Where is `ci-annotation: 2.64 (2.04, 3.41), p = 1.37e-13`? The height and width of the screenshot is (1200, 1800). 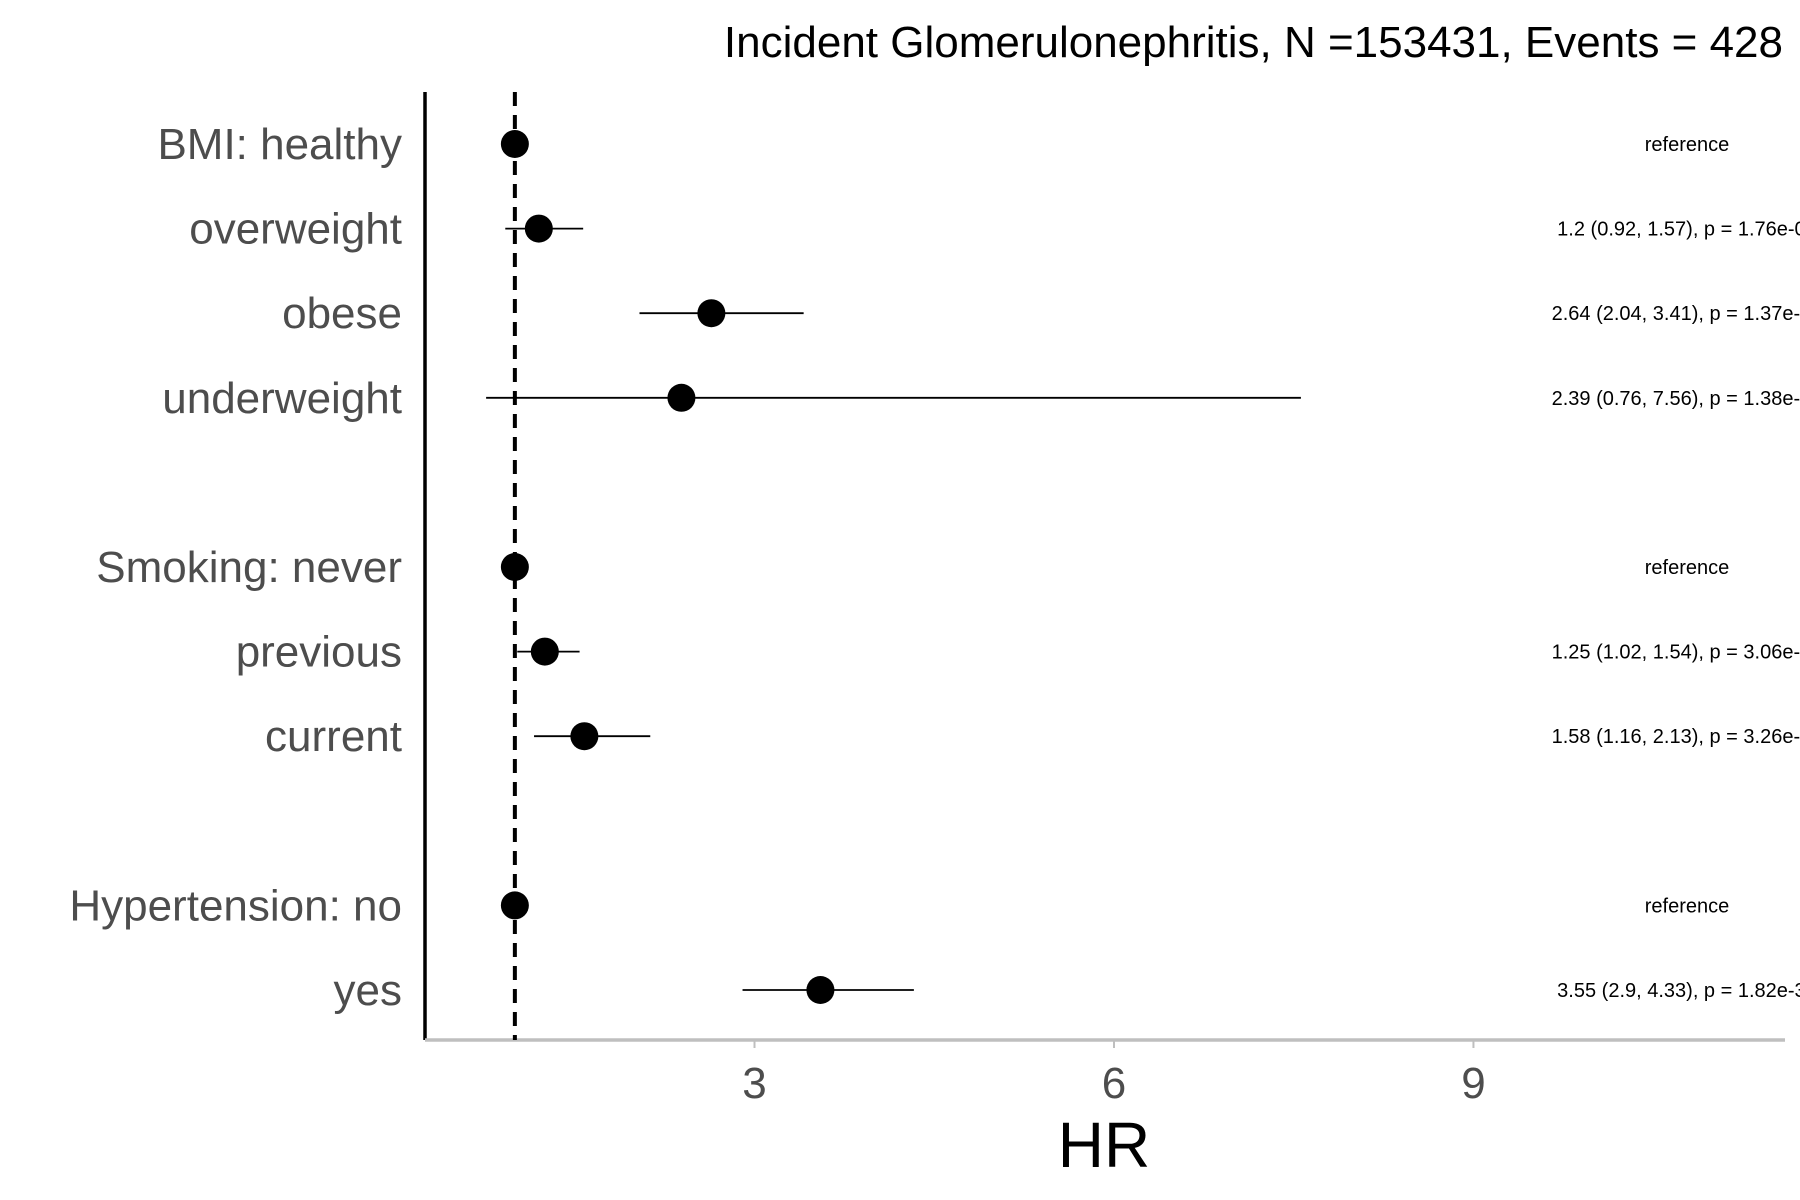
ci-annotation: 2.64 (2.04, 3.41), p = 1.37e-13 is located at coordinates (1676, 314).